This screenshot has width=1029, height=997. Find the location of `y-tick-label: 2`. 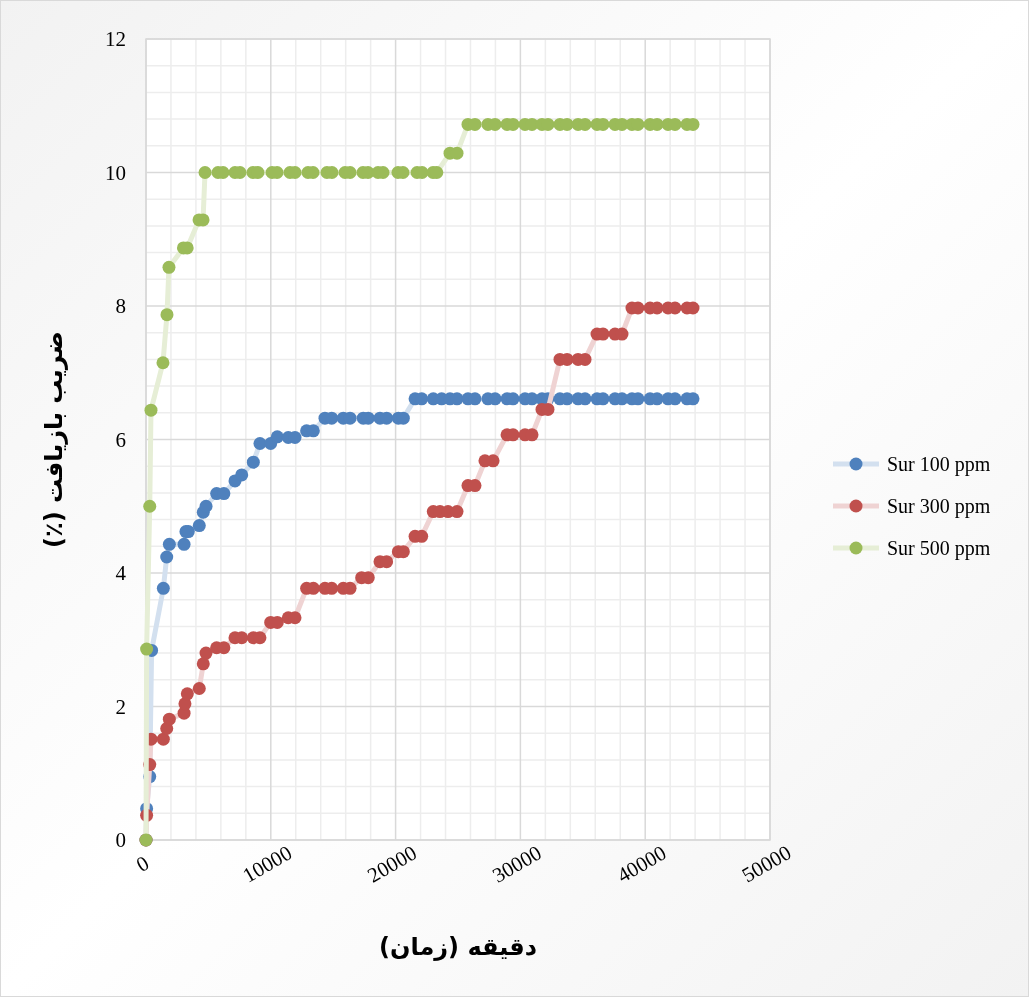

y-tick-label: 2 is located at coordinates (120, 706).